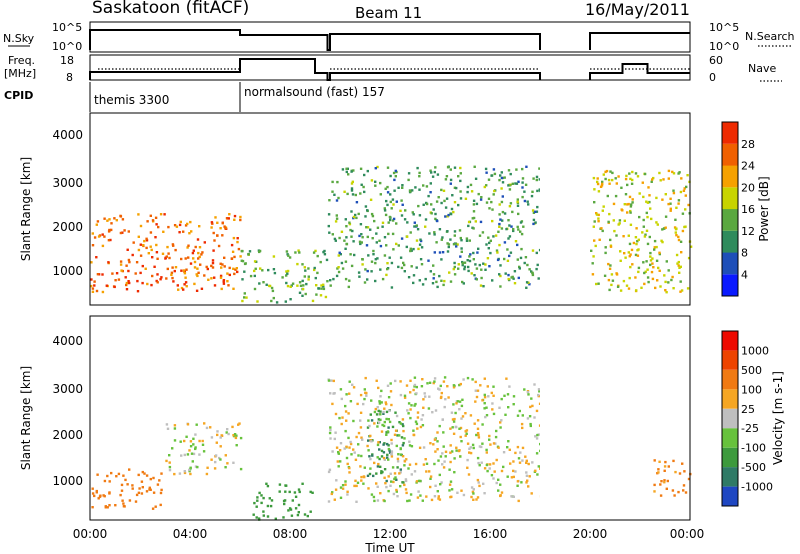 The height and width of the screenshot is (554, 800). What do you see at coordinates (67, 271) in the screenshot?
I see `power-ytick-1000: 1000` at bounding box center [67, 271].